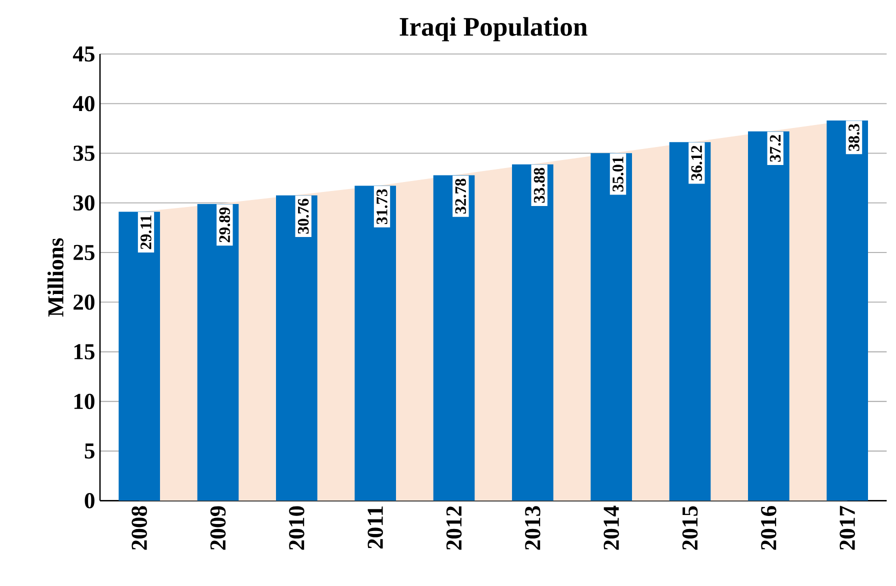 The height and width of the screenshot is (586, 896). What do you see at coordinates (854, 137) in the screenshot?
I see `data-label: 38.3` at bounding box center [854, 137].